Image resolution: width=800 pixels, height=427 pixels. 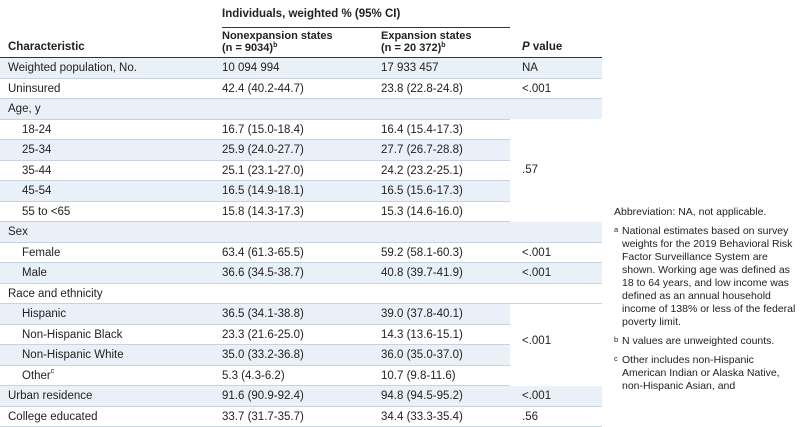 I want to click on header-expansion-line2: (n = 20 372)b, so click(x=426, y=48).